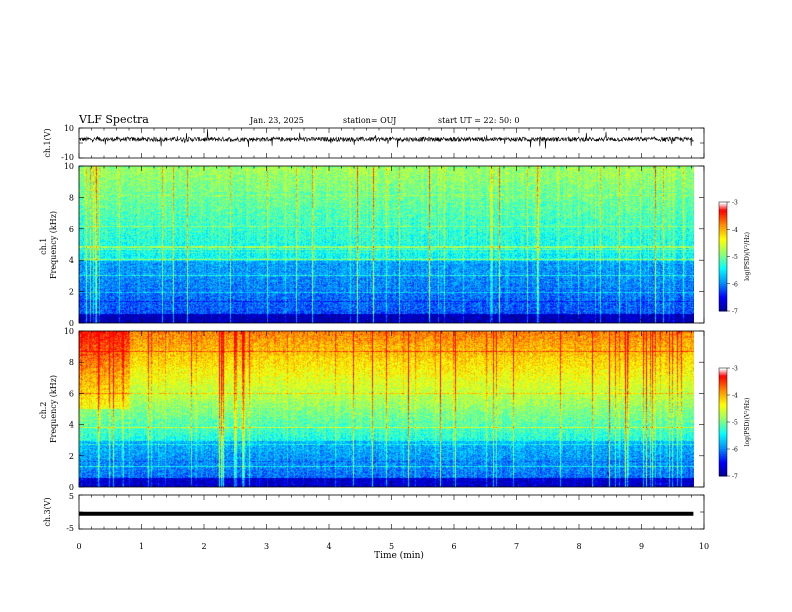 The width and height of the screenshot is (792, 612). What do you see at coordinates (266, 546) in the screenshot?
I see `x-tick-label: 3` at bounding box center [266, 546].